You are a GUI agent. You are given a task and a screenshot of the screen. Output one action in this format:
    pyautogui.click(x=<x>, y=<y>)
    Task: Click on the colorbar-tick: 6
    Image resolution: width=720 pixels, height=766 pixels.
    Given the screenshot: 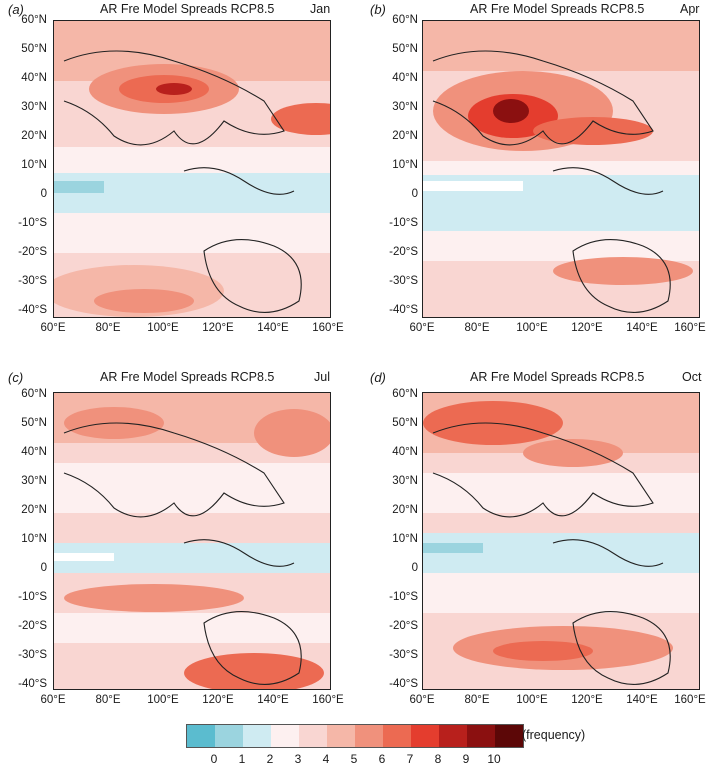 What is the action you would take?
    pyautogui.click(x=382, y=759)
    